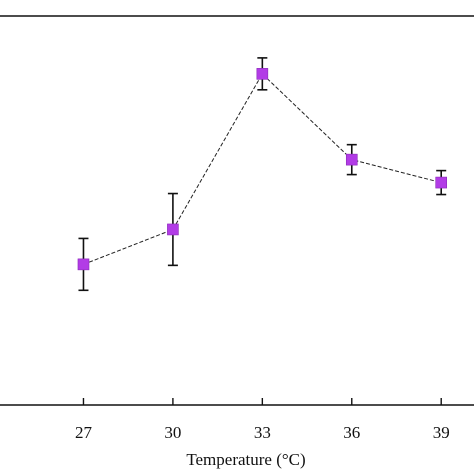 The width and height of the screenshot is (474, 474). Describe the element at coordinates (441, 432) in the screenshot. I see `x-tick-label: 39` at that location.